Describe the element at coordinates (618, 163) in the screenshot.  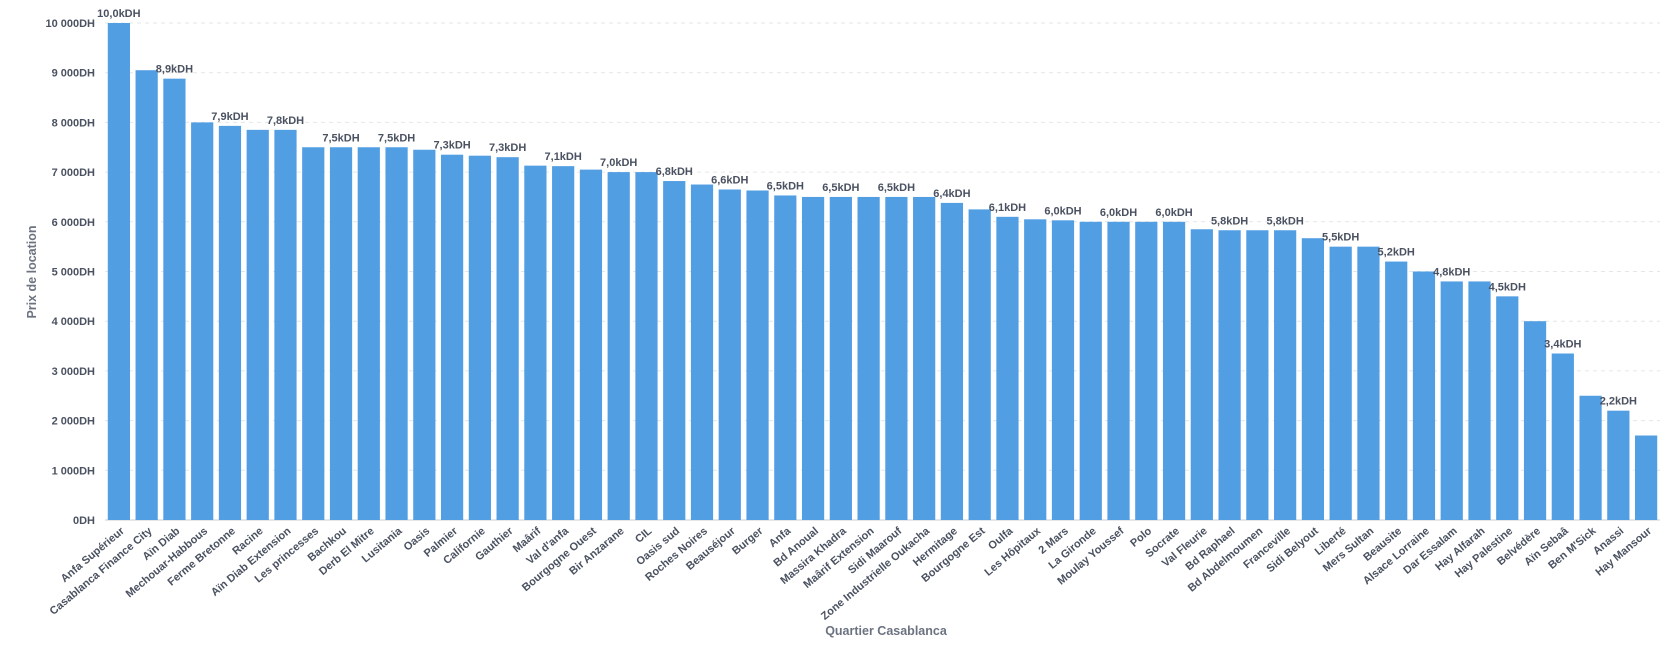
I see `data-label: 7,0kDH` at that location.